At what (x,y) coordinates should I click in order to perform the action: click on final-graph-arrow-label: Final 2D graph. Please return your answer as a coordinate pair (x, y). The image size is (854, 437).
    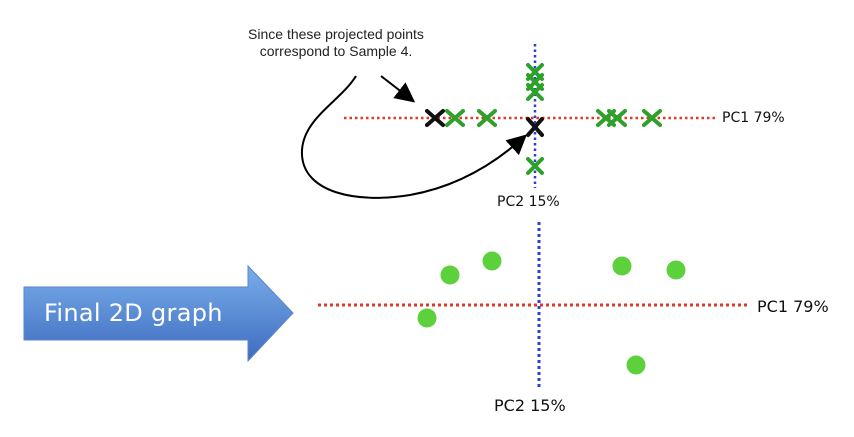
    Looking at the image, I should click on (133, 313).